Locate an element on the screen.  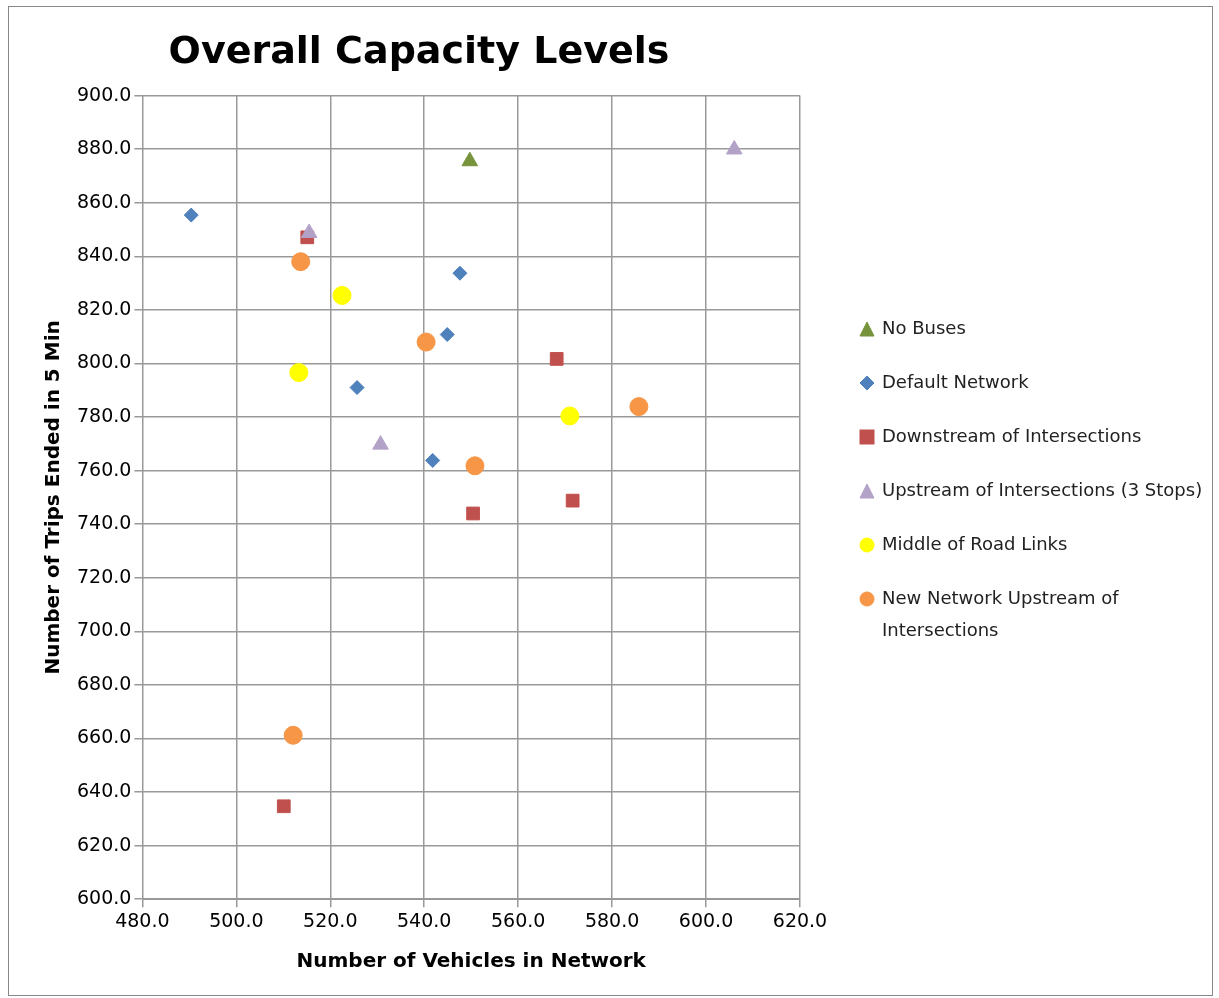
legend-label: Upstream of Intersections (3 Stops) is located at coordinates (1042, 490).